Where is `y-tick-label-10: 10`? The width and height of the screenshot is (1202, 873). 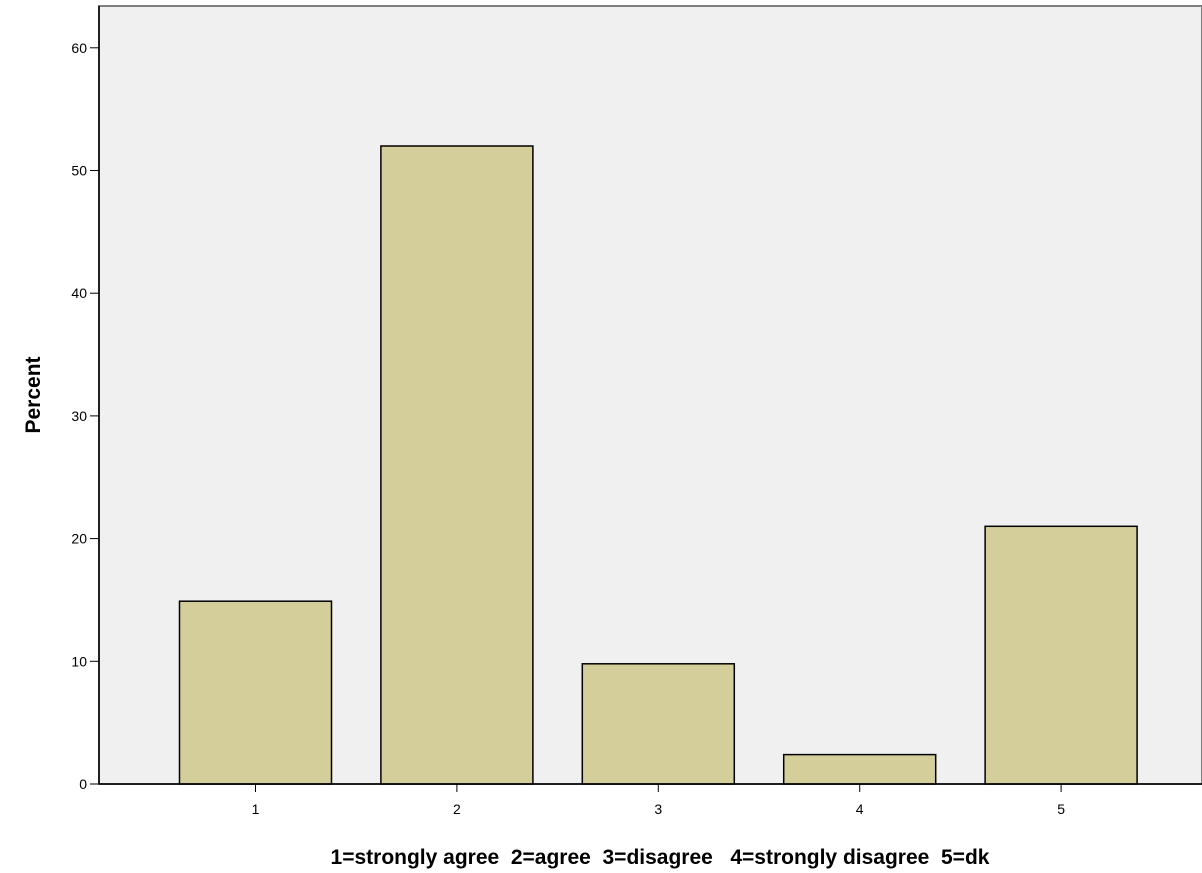
y-tick-label-10: 10 is located at coordinates (79, 661).